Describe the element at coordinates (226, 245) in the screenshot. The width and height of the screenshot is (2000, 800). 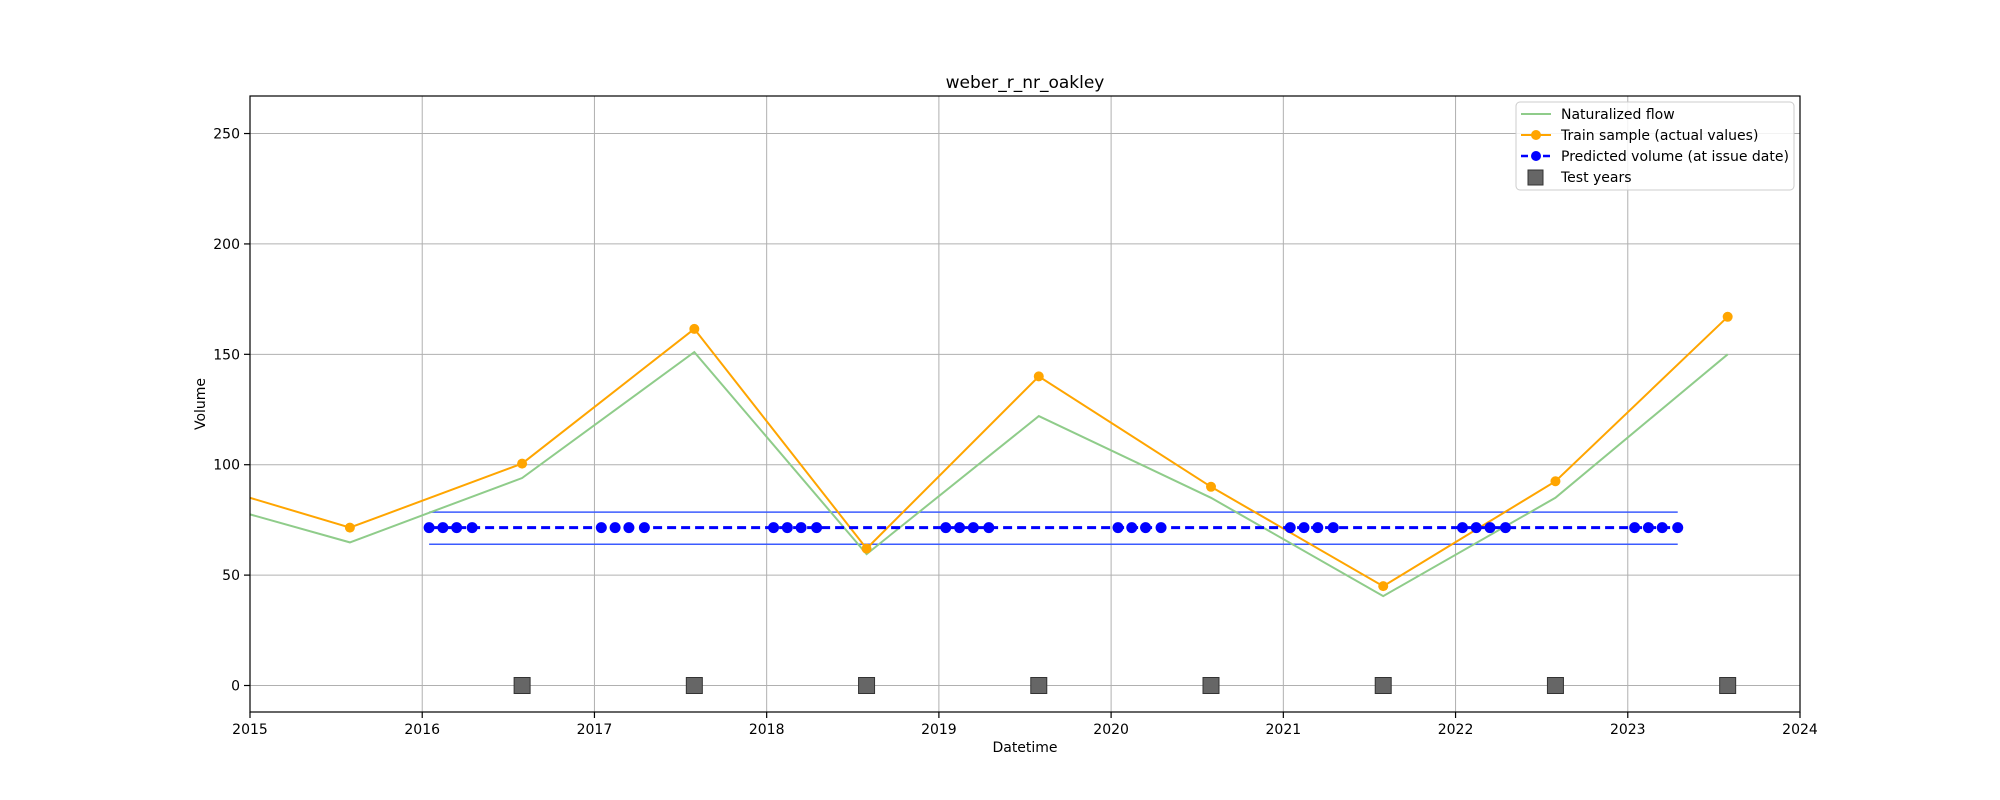
I see `y-tick-label: 200` at that location.